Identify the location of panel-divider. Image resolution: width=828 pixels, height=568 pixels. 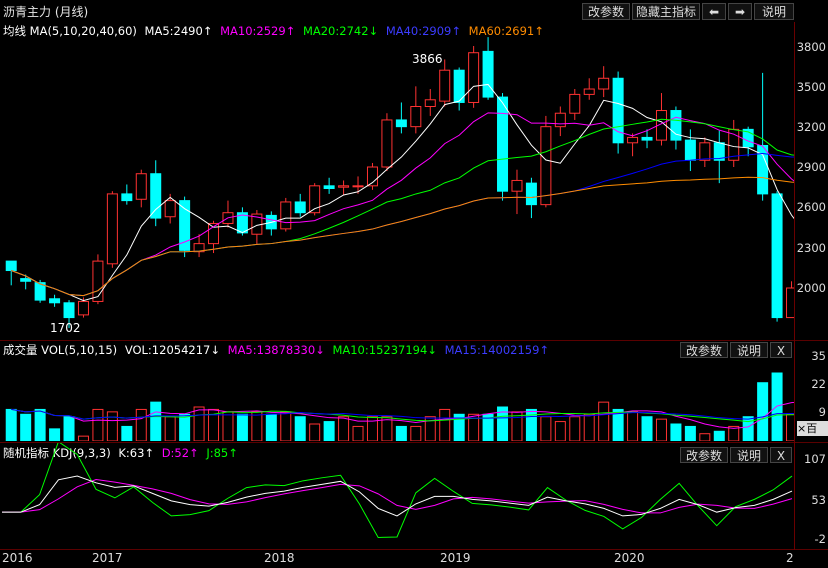
(414, 340).